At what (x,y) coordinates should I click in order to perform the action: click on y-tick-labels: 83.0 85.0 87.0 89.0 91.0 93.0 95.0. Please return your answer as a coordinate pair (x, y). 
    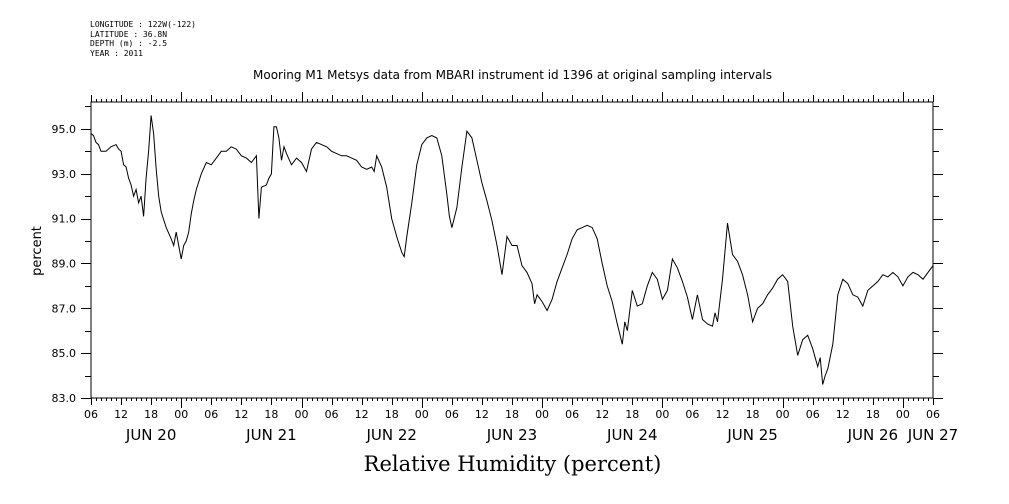
    Looking at the image, I should click on (64, 264).